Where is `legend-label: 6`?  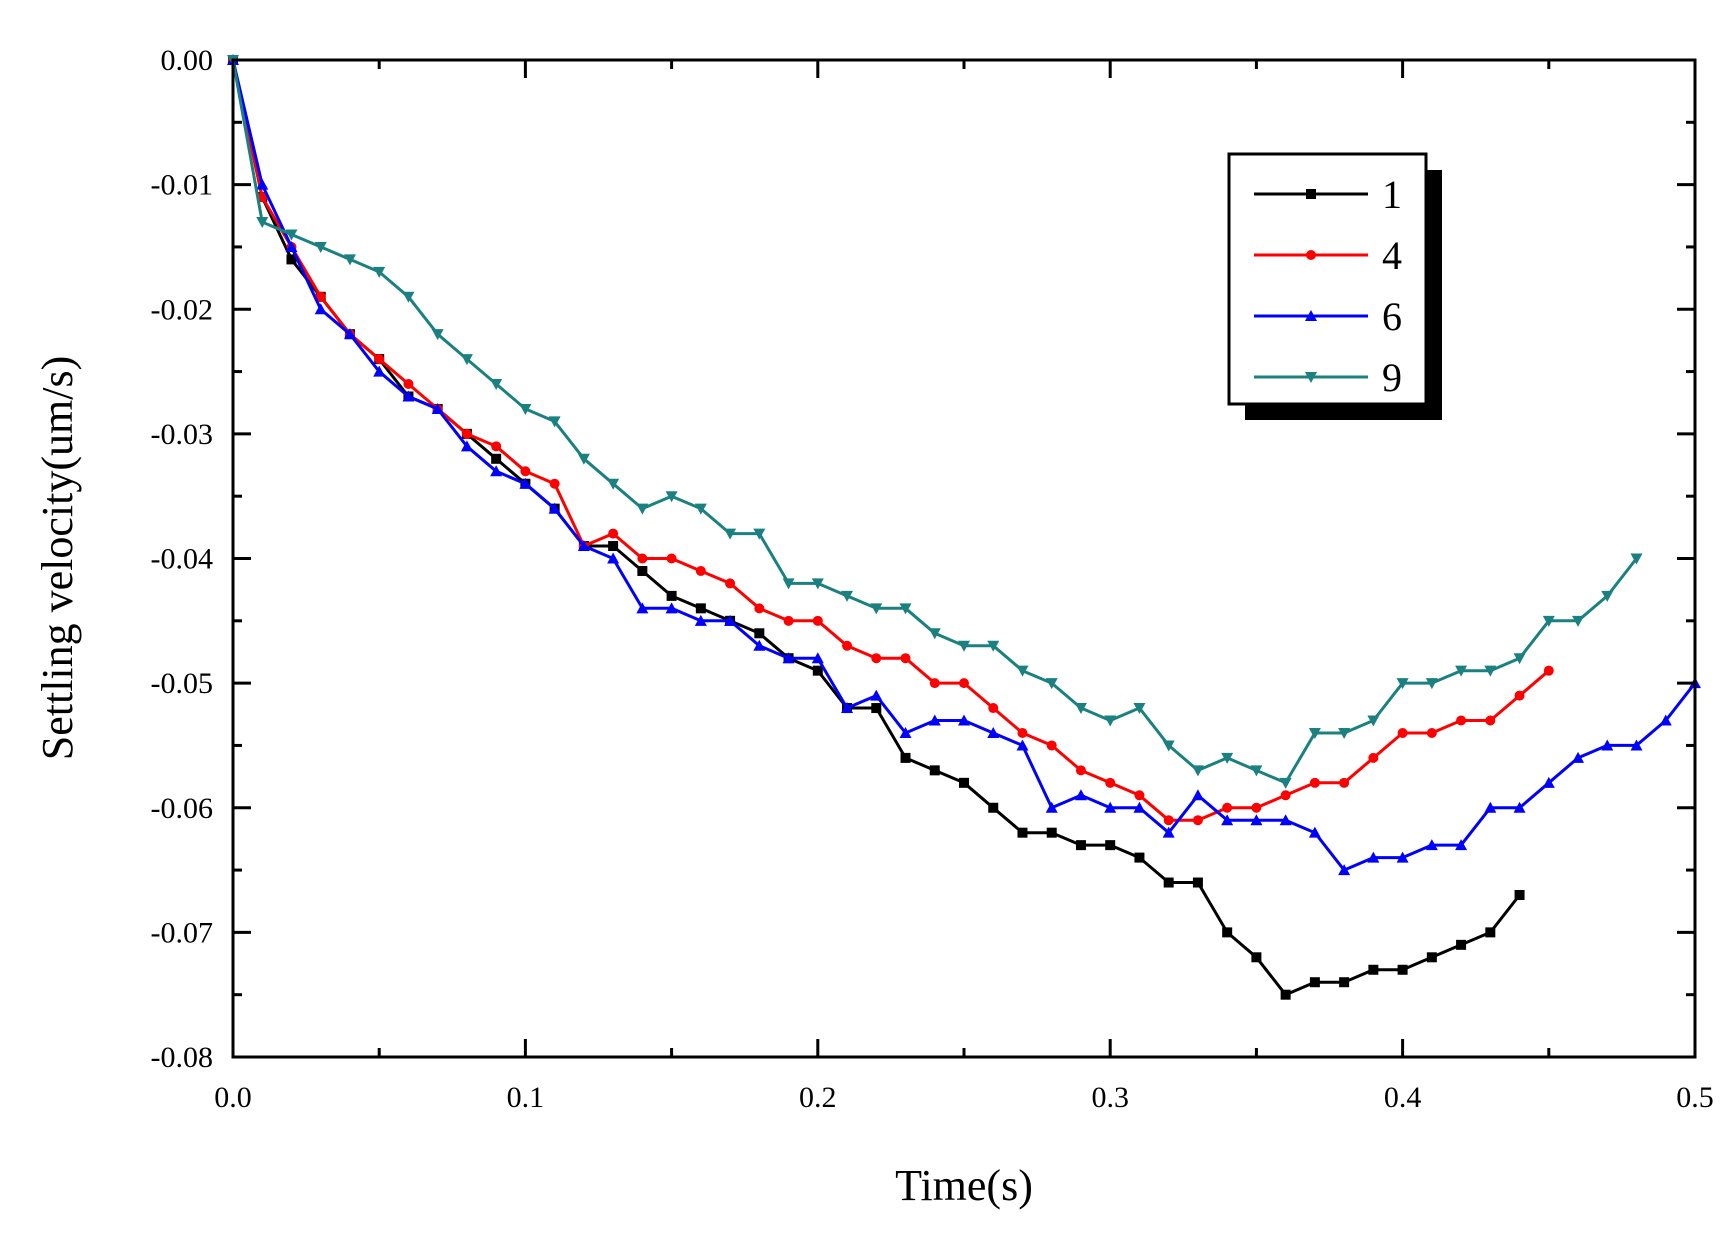 legend-label: 6 is located at coordinates (1392, 316).